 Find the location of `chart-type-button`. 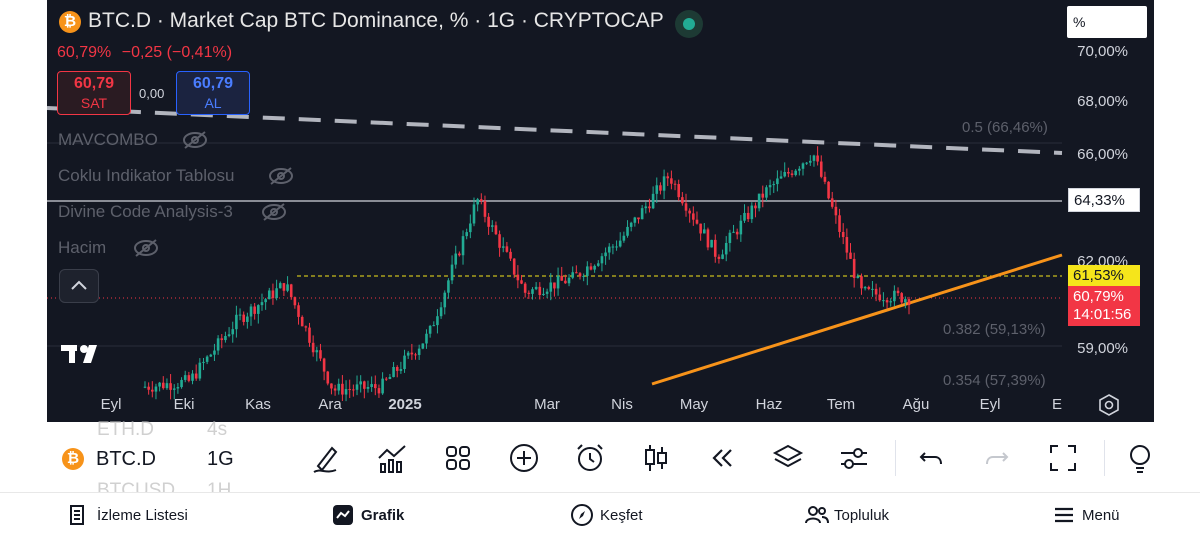

chart-type-button is located at coordinates (656, 458).